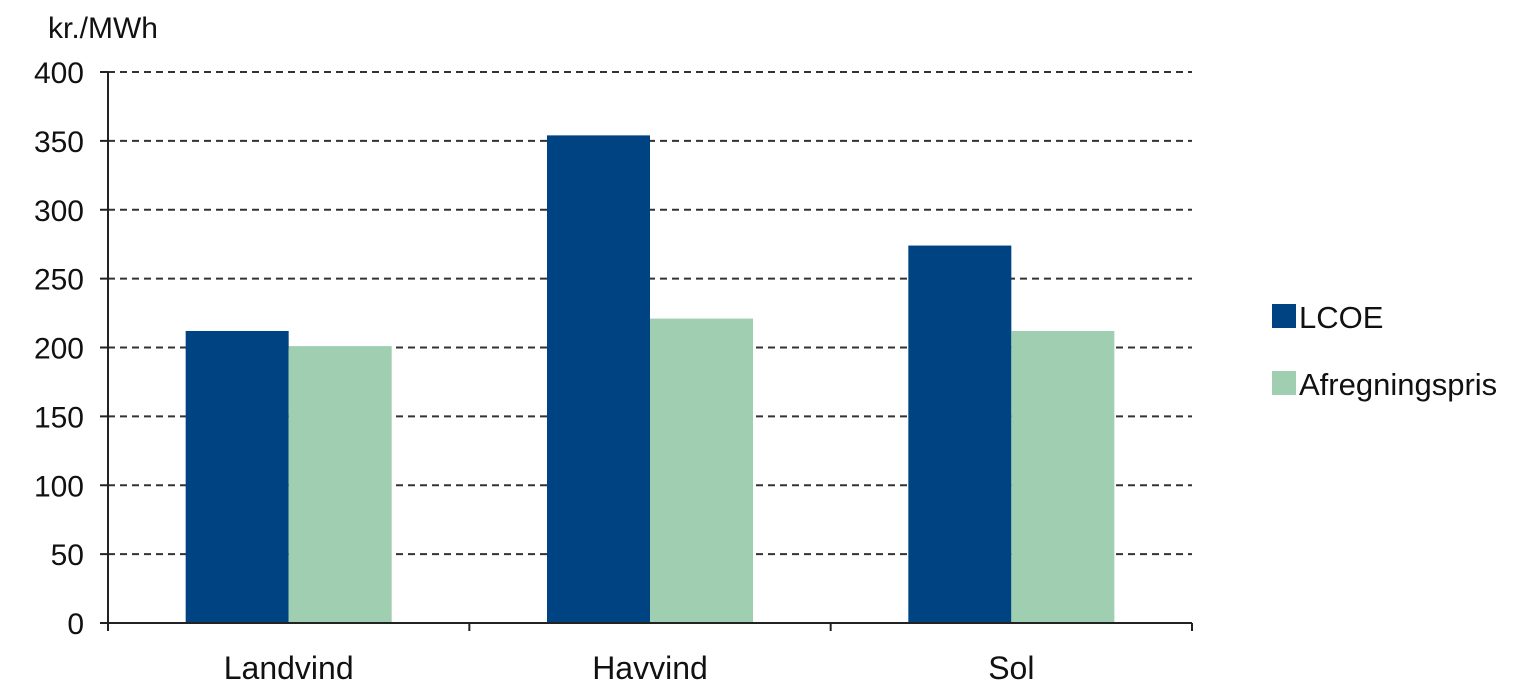 The height and width of the screenshot is (686, 1537). Describe the element at coordinates (650, 668) in the screenshot. I see `x-tick-label: Havvind` at that location.